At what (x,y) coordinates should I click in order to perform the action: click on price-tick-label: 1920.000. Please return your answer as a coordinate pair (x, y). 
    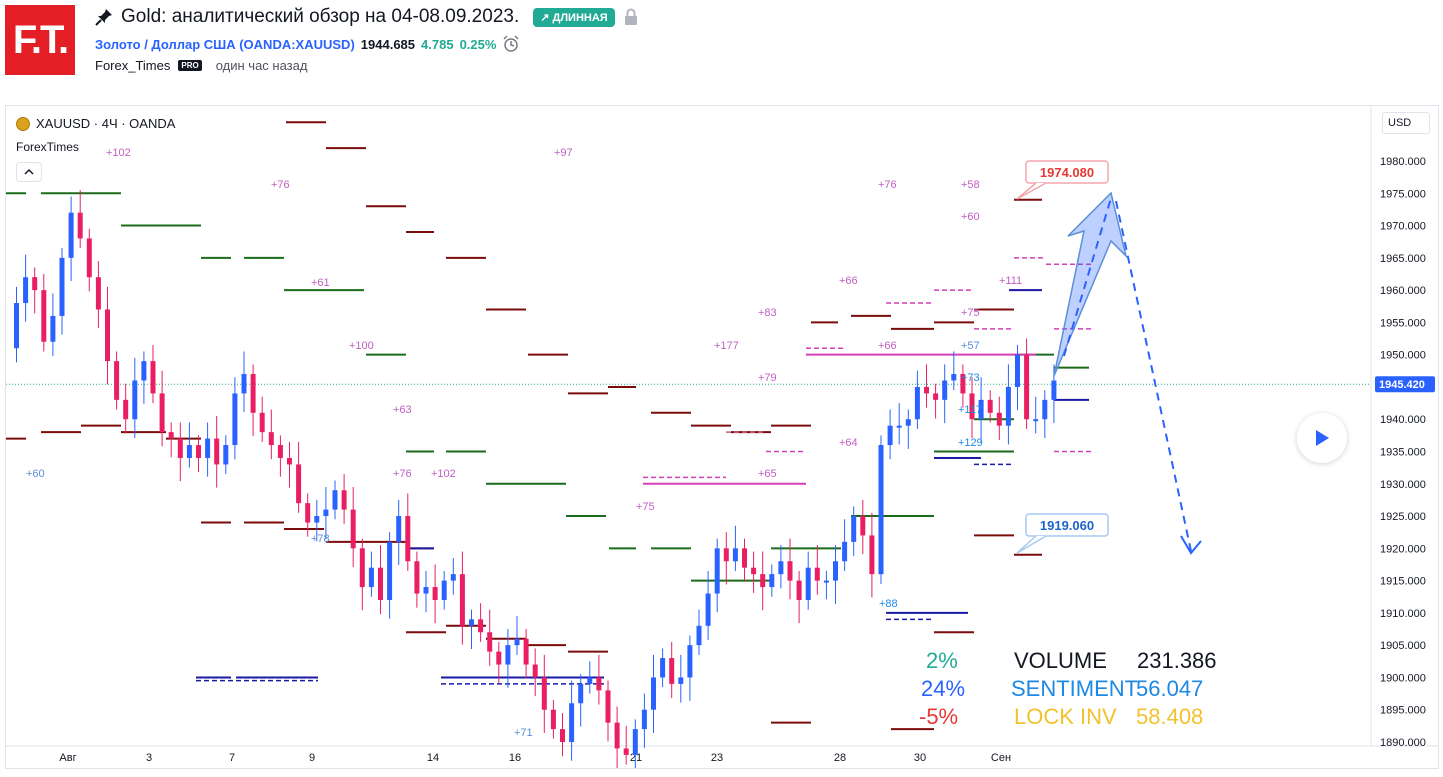
    Looking at the image, I should click on (1403, 549).